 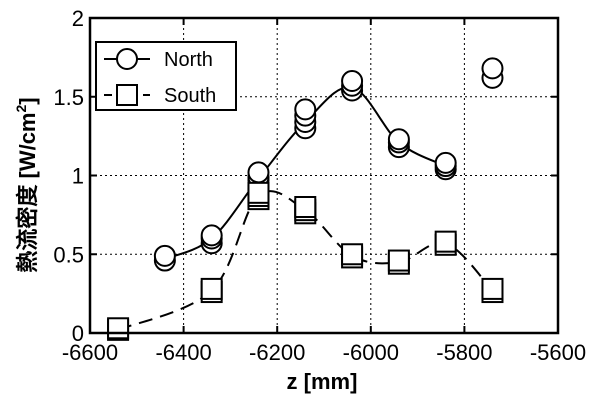 I want to click on y-axis-label-end: ], so click(x=27, y=100).